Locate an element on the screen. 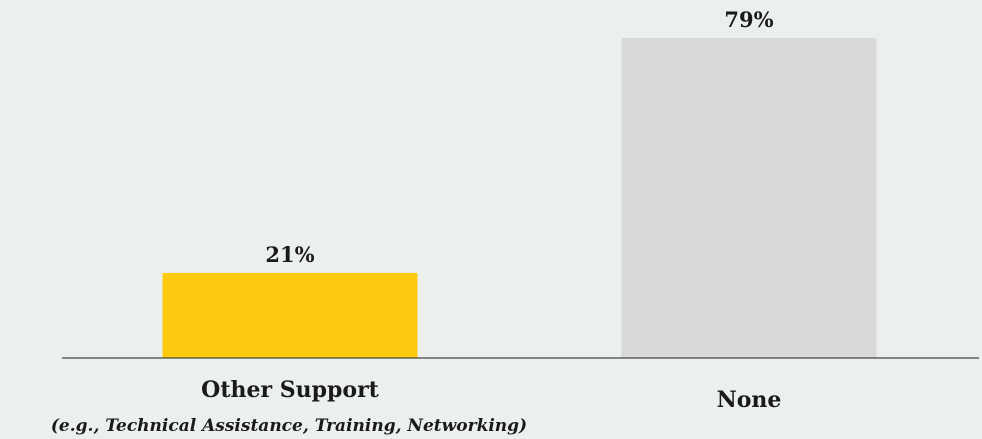  category-label-none: None is located at coordinates (749, 400).